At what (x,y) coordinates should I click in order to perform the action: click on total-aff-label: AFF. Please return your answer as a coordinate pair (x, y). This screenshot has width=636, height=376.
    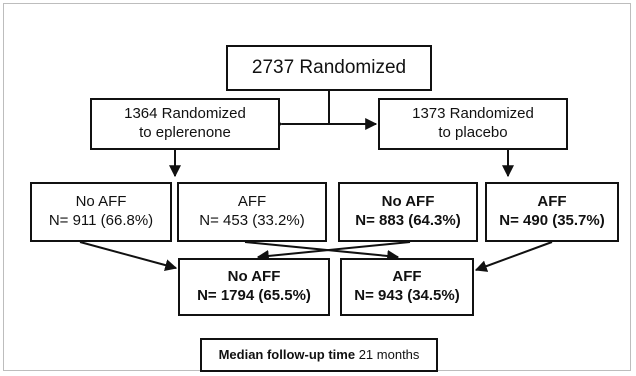
    Looking at the image, I should click on (407, 277).